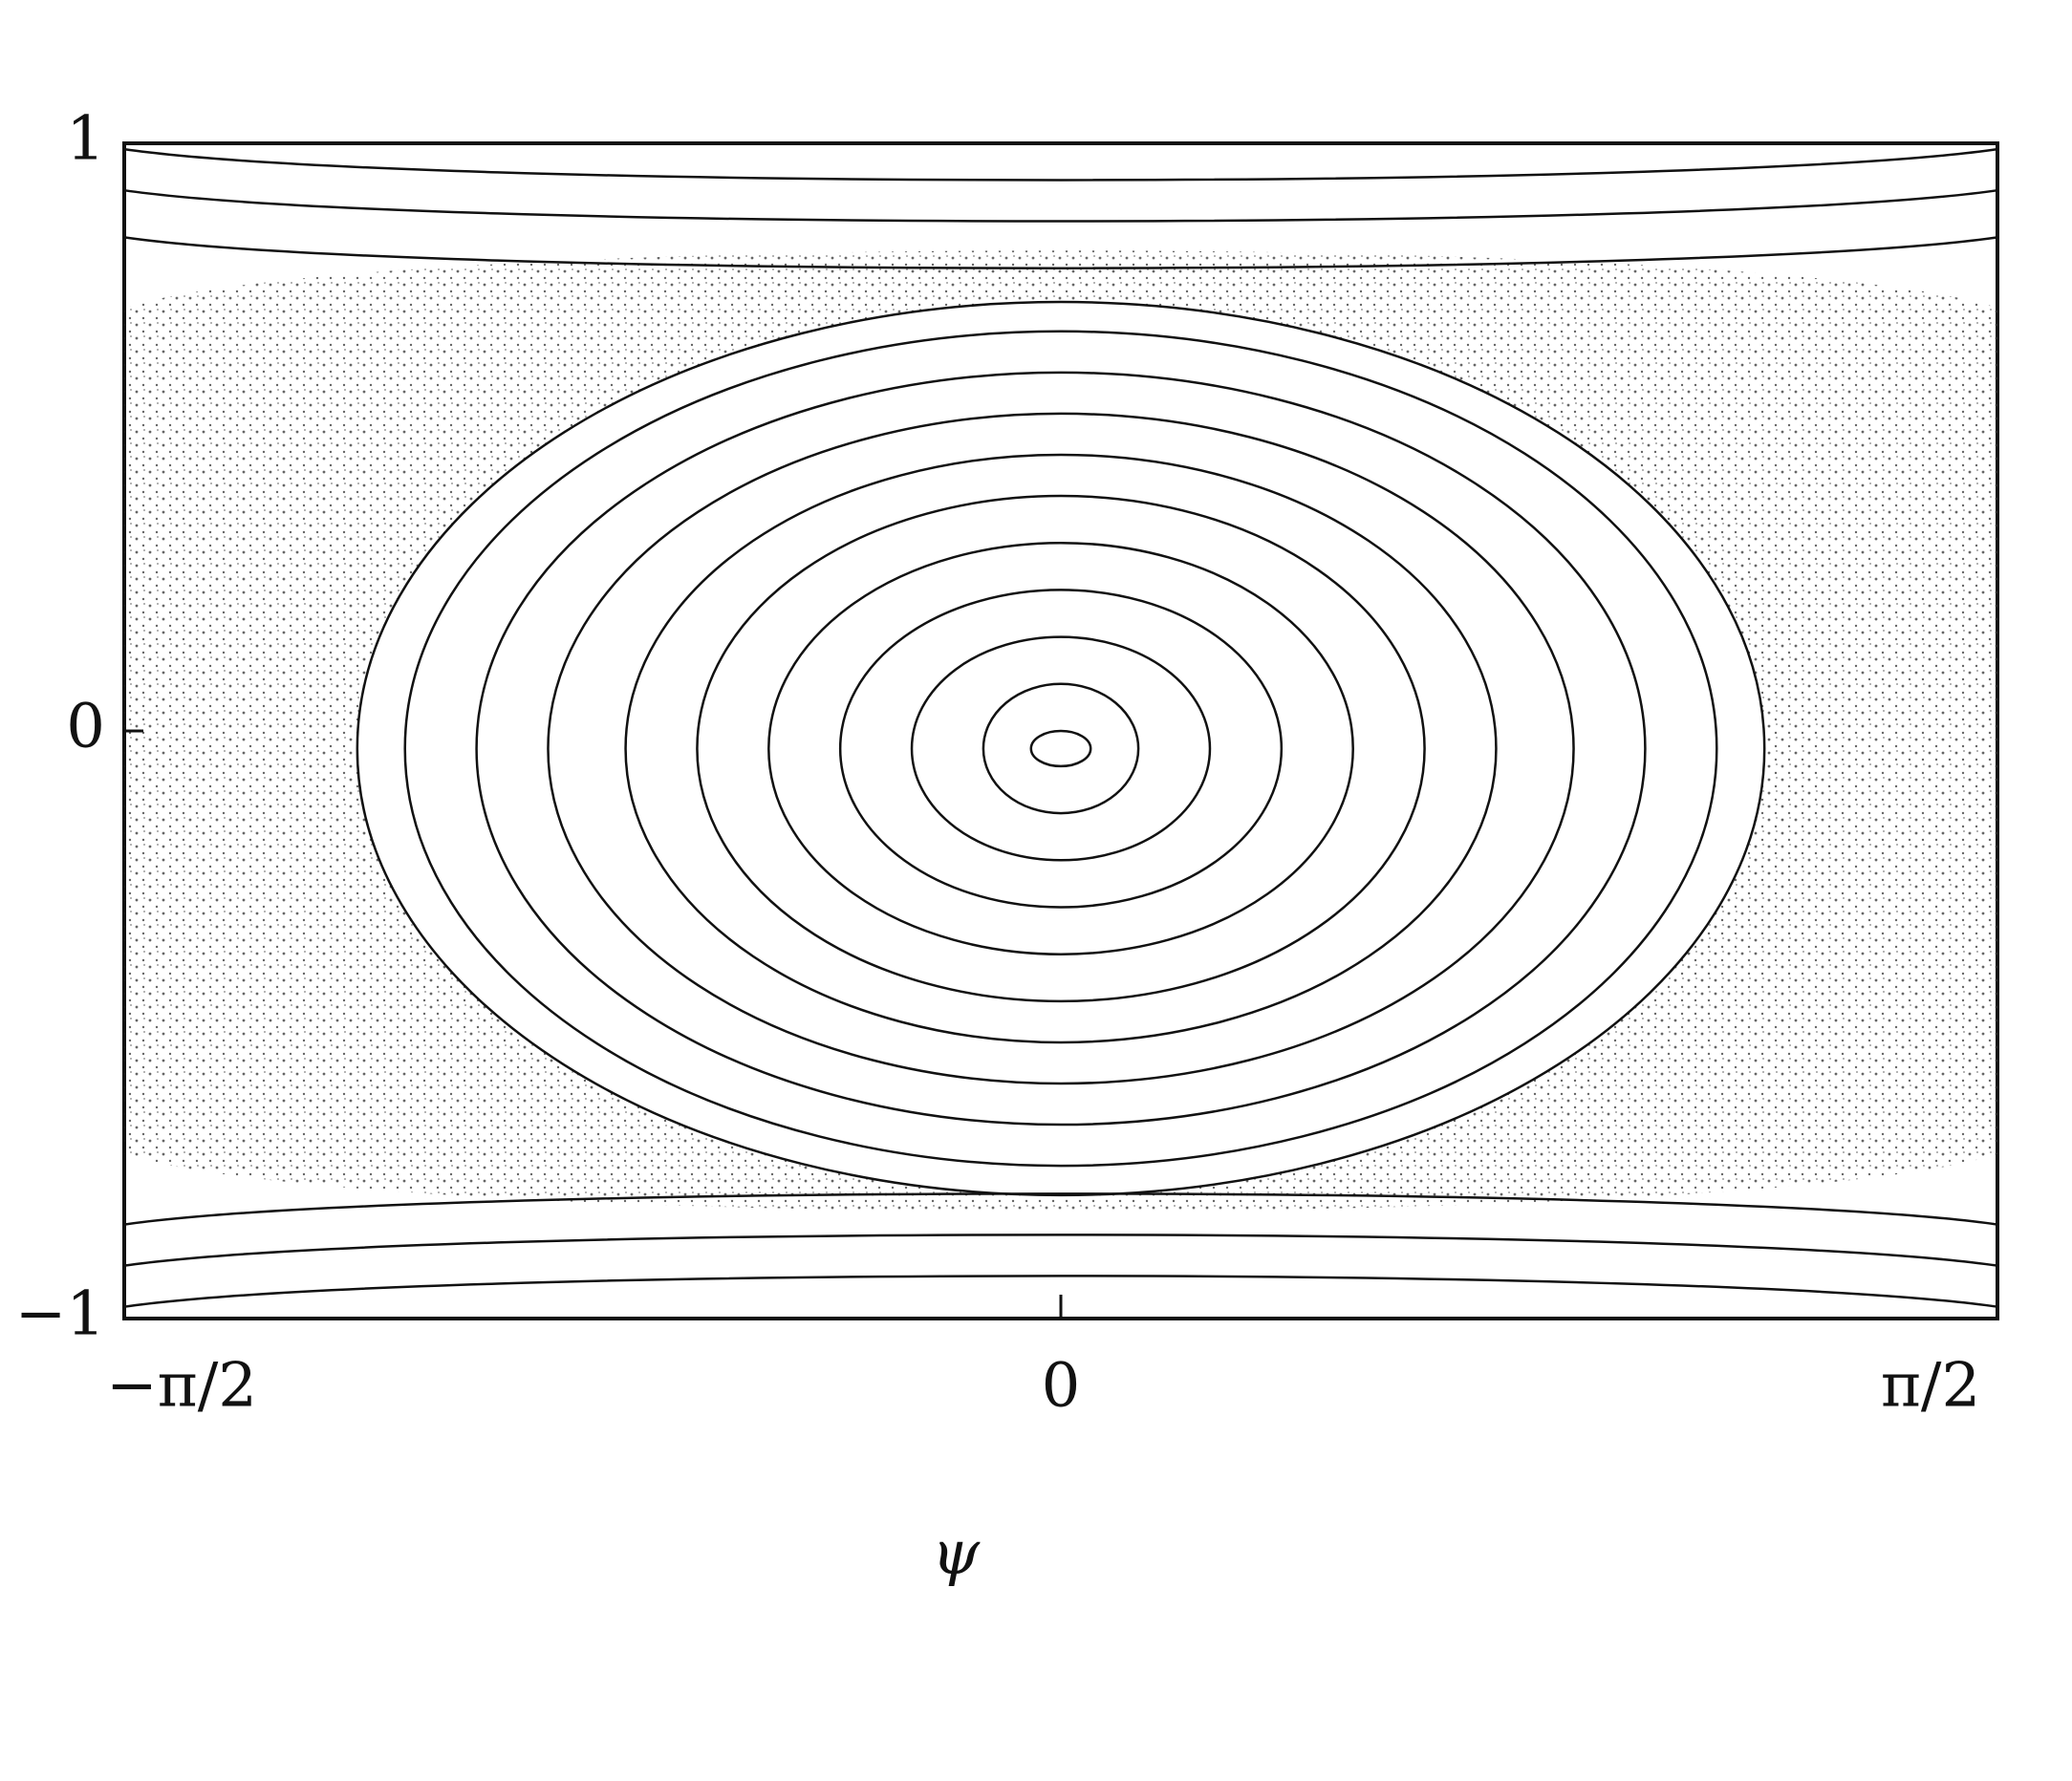 Image resolution: width=2072 pixels, height=1781 pixels. Describe the element at coordinates (1930, 1386) in the screenshot. I see `x-tick-label: π/2` at that location.